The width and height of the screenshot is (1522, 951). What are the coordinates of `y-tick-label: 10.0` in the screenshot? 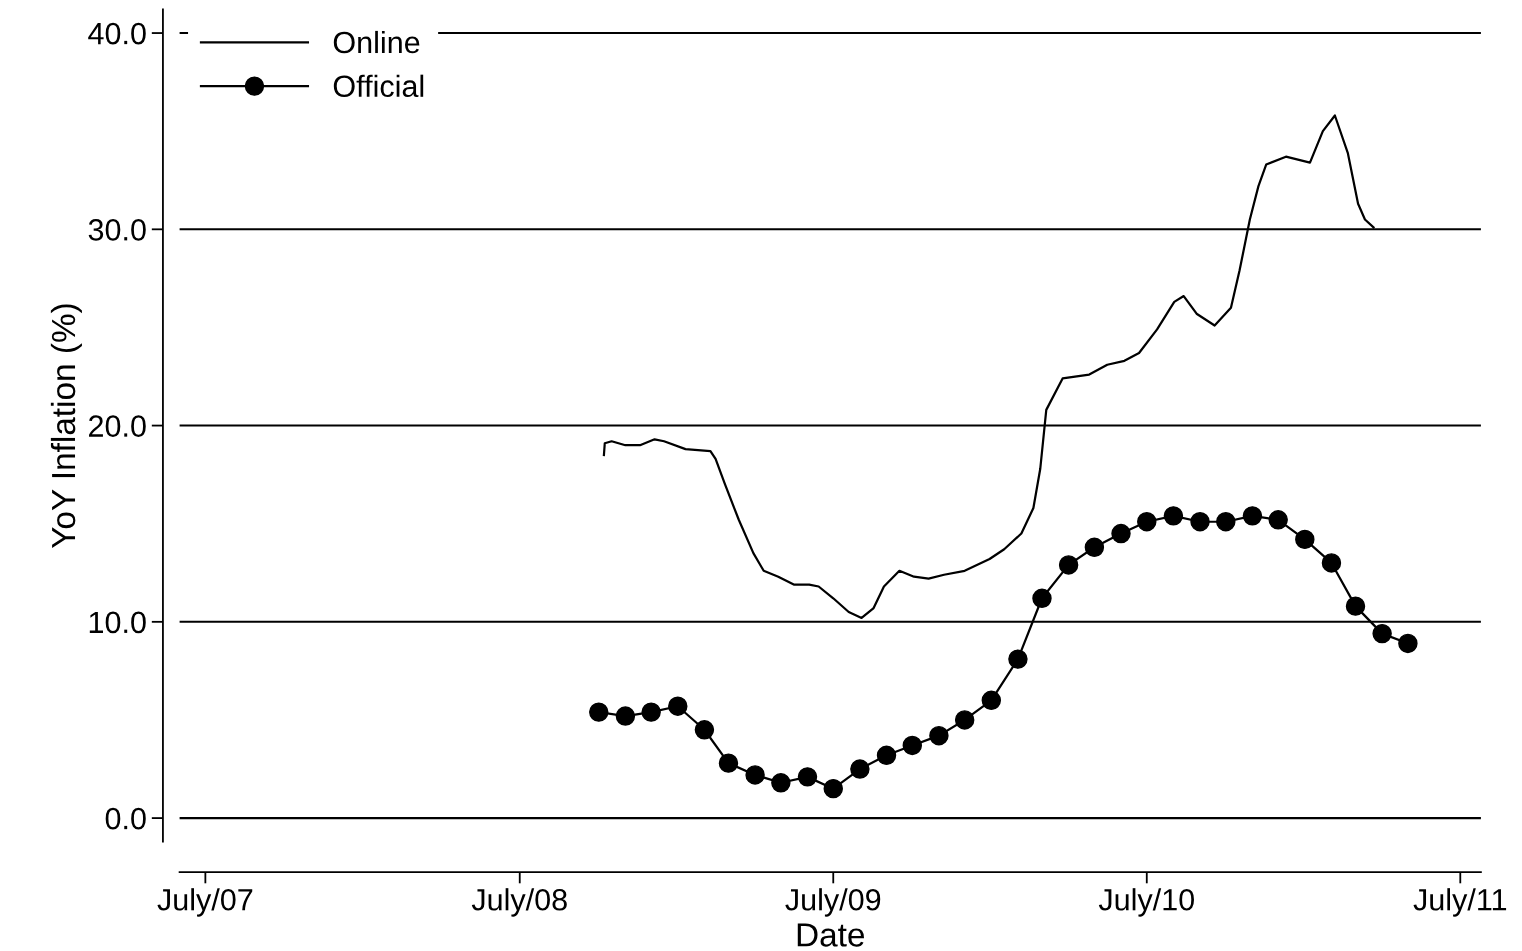 It's located at (117, 622).